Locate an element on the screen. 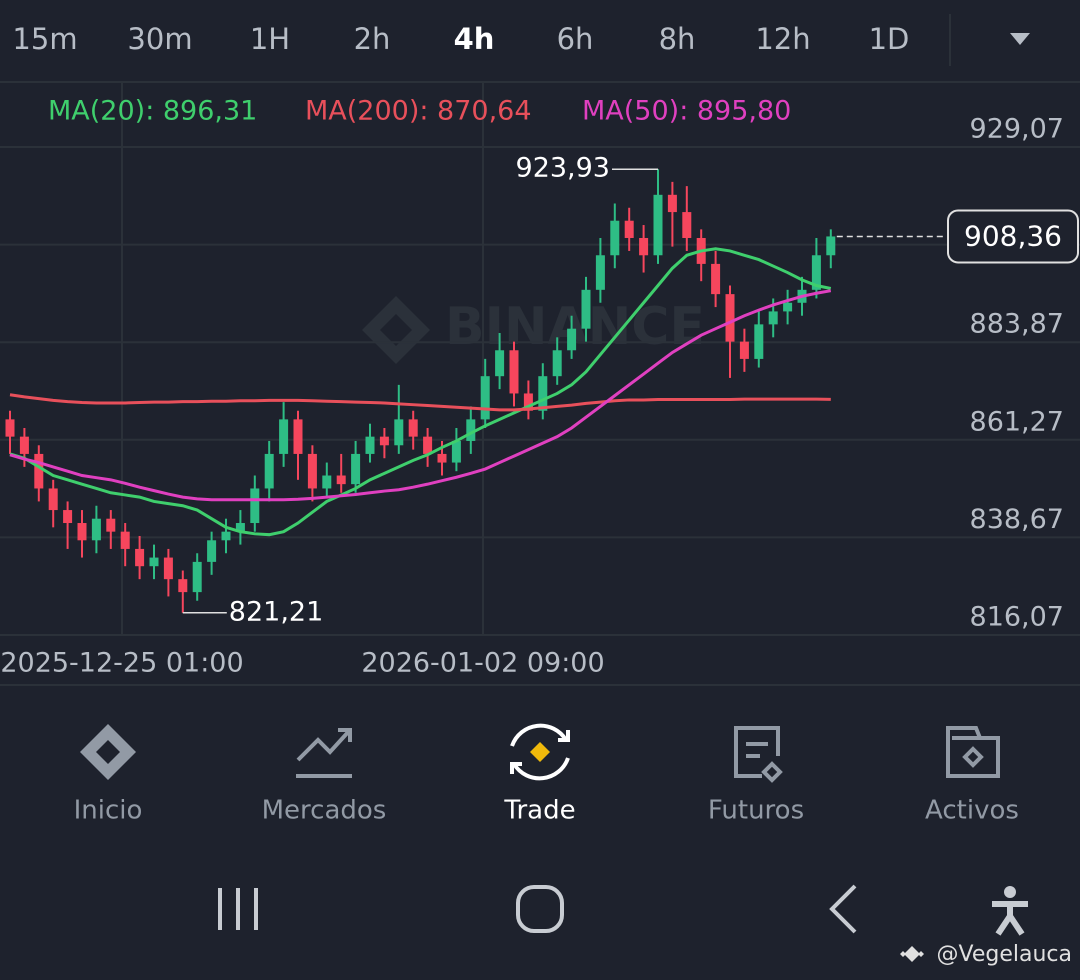  nav-label: Activos is located at coordinates (972, 811).